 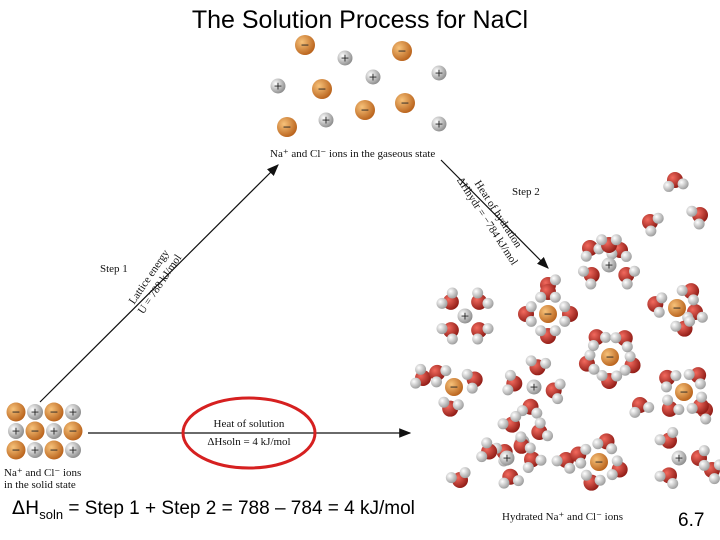 I want to click on equation-rest: = Step 1 + Step 2 = 788 – 784 = 4 kJ/mol, so click(x=239, y=508).